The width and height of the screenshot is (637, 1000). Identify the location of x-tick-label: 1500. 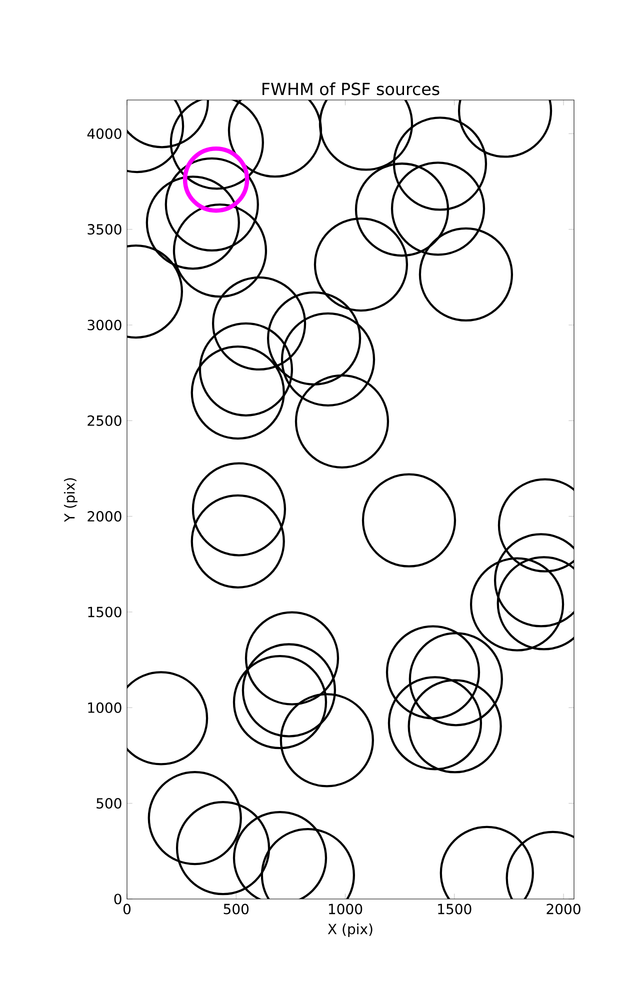
(455, 909).